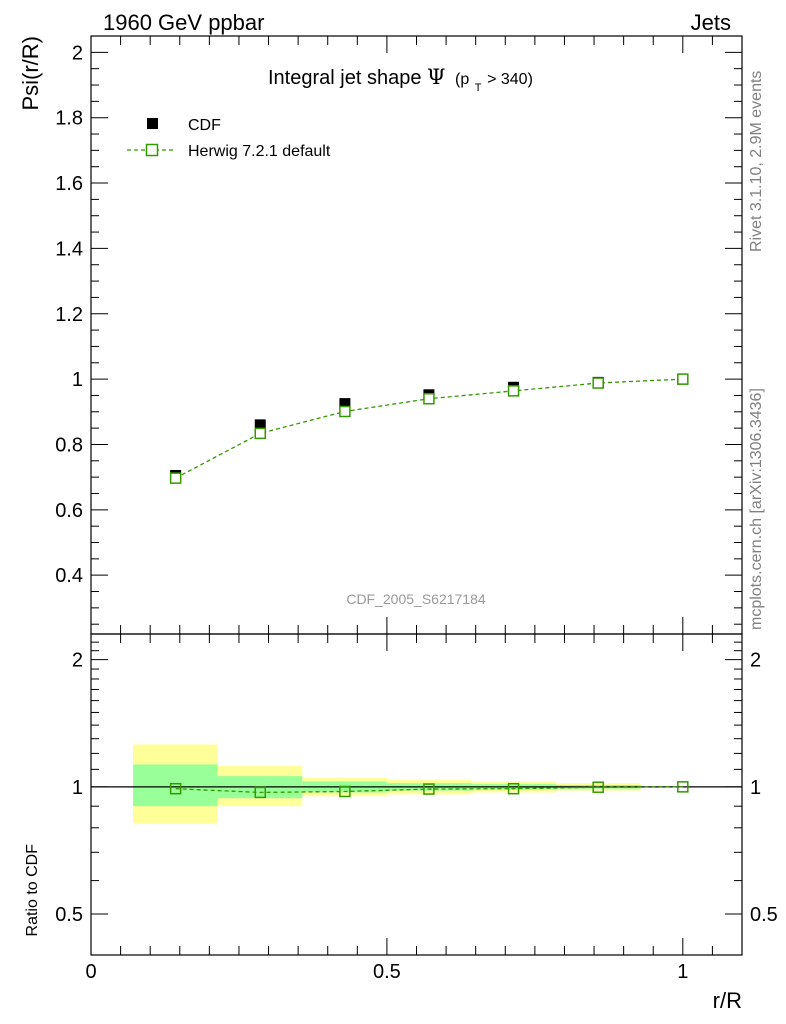 The width and height of the screenshot is (786, 1024). What do you see at coordinates (204, 125) in the screenshot?
I see `legend-data-label: CDF` at bounding box center [204, 125].